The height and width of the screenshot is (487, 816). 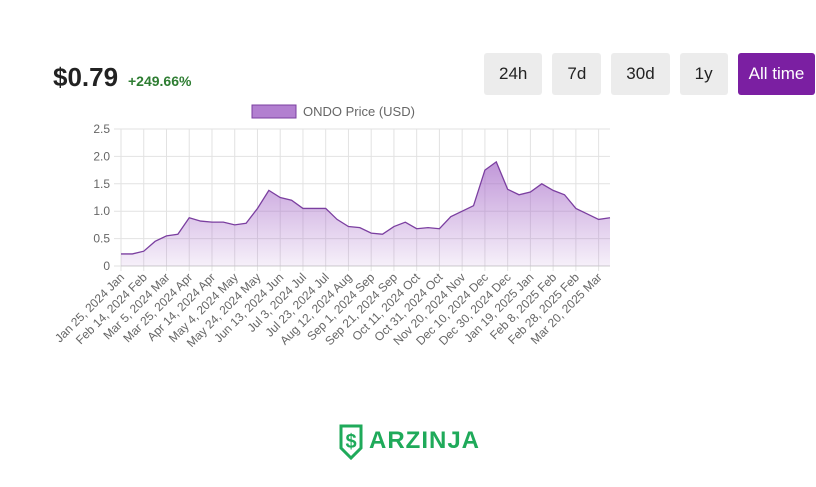 I want to click on logo: $ ARZINJA, so click(x=408, y=441).